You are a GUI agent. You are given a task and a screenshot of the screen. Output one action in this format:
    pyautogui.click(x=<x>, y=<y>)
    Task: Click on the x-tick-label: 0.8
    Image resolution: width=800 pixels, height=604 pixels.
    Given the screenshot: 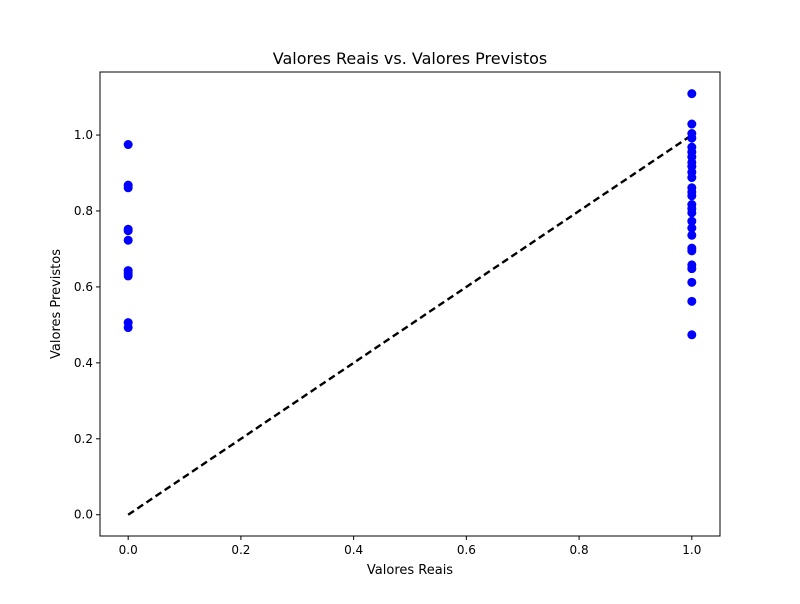 What is the action you would take?
    pyautogui.click(x=579, y=550)
    